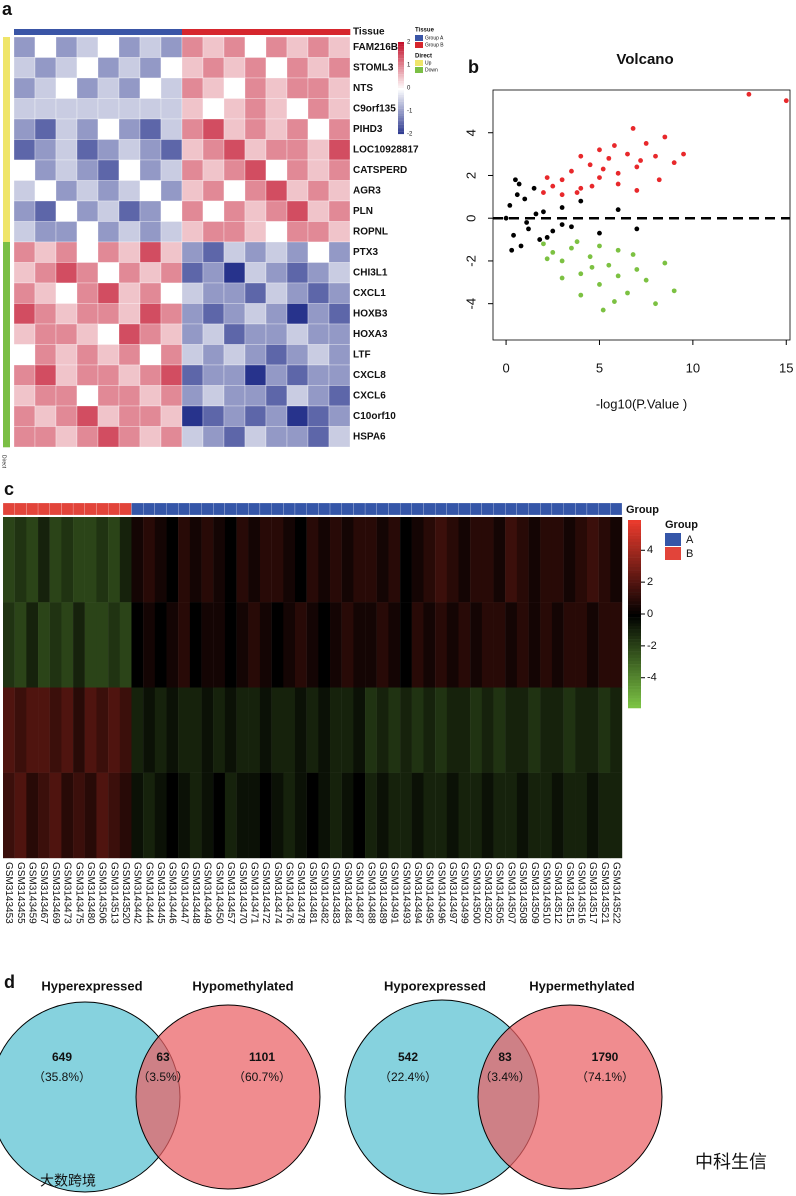 The image size is (796, 1196). Describe the element at coordinates (689, 554) in the screenshot. I see `legend-label: B` at that location.